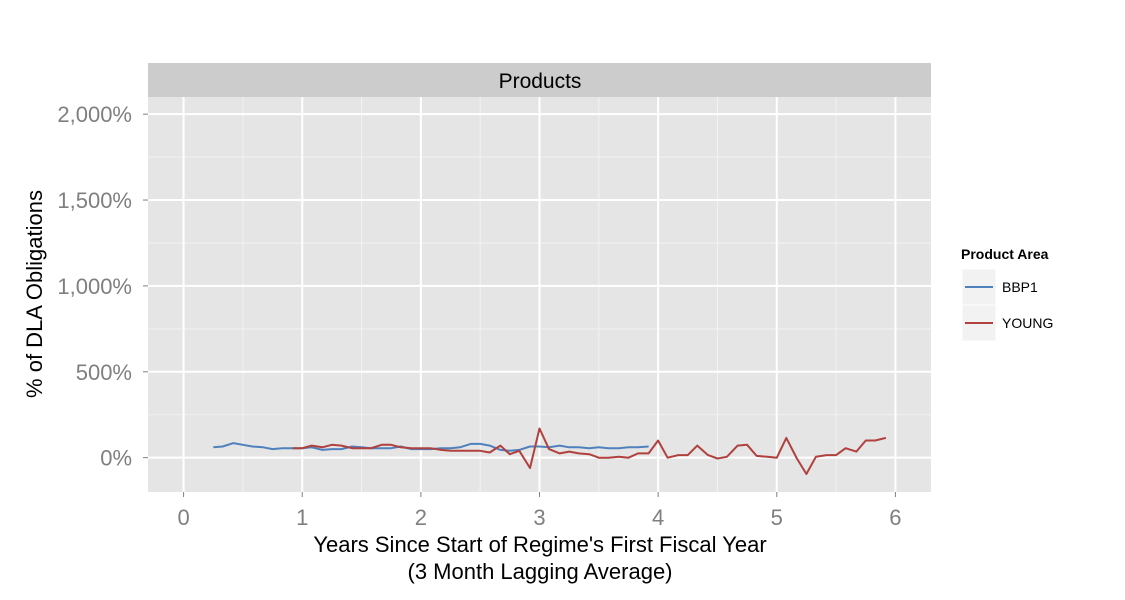 The image size is (1125, 600). I want to click on y-tick-label: 0%, so click(116, 458).